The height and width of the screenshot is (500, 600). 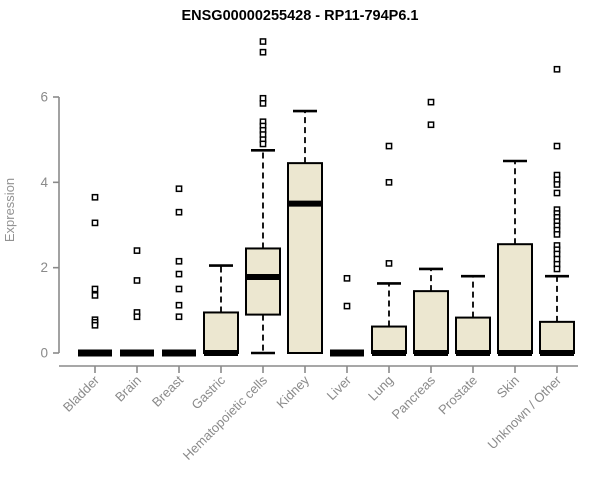 I want to click on y-axis: 0 2 4 6, so click(x=50, y=225).